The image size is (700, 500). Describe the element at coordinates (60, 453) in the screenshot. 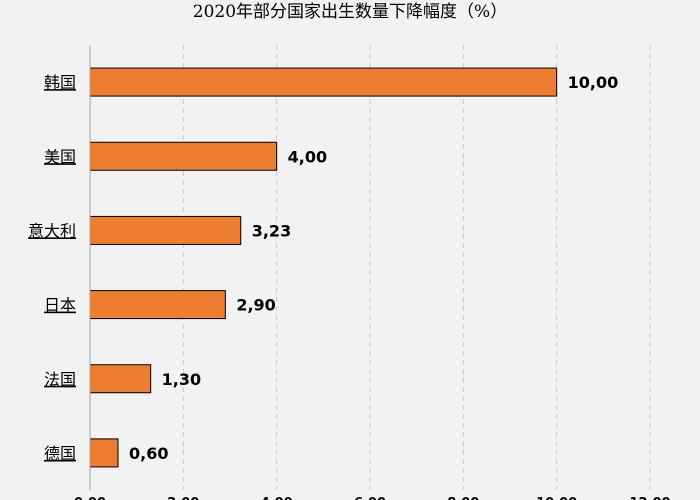

I see `category-label: 德国` at that location.